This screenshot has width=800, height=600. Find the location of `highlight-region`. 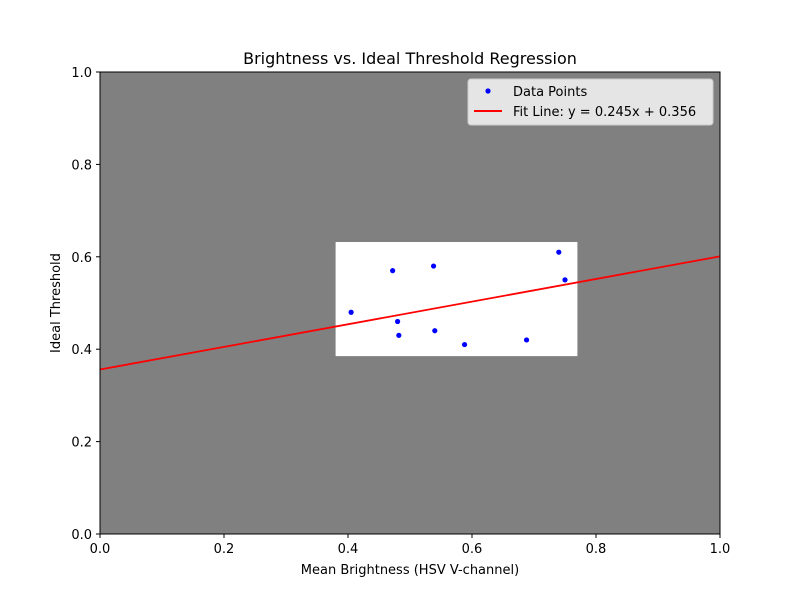

highlight-region is located at coordinates (456, 299).